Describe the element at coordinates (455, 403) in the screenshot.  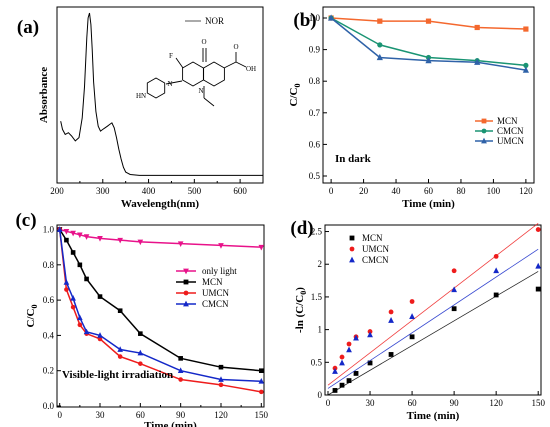
I see `x-tick-label: 90` at that location.